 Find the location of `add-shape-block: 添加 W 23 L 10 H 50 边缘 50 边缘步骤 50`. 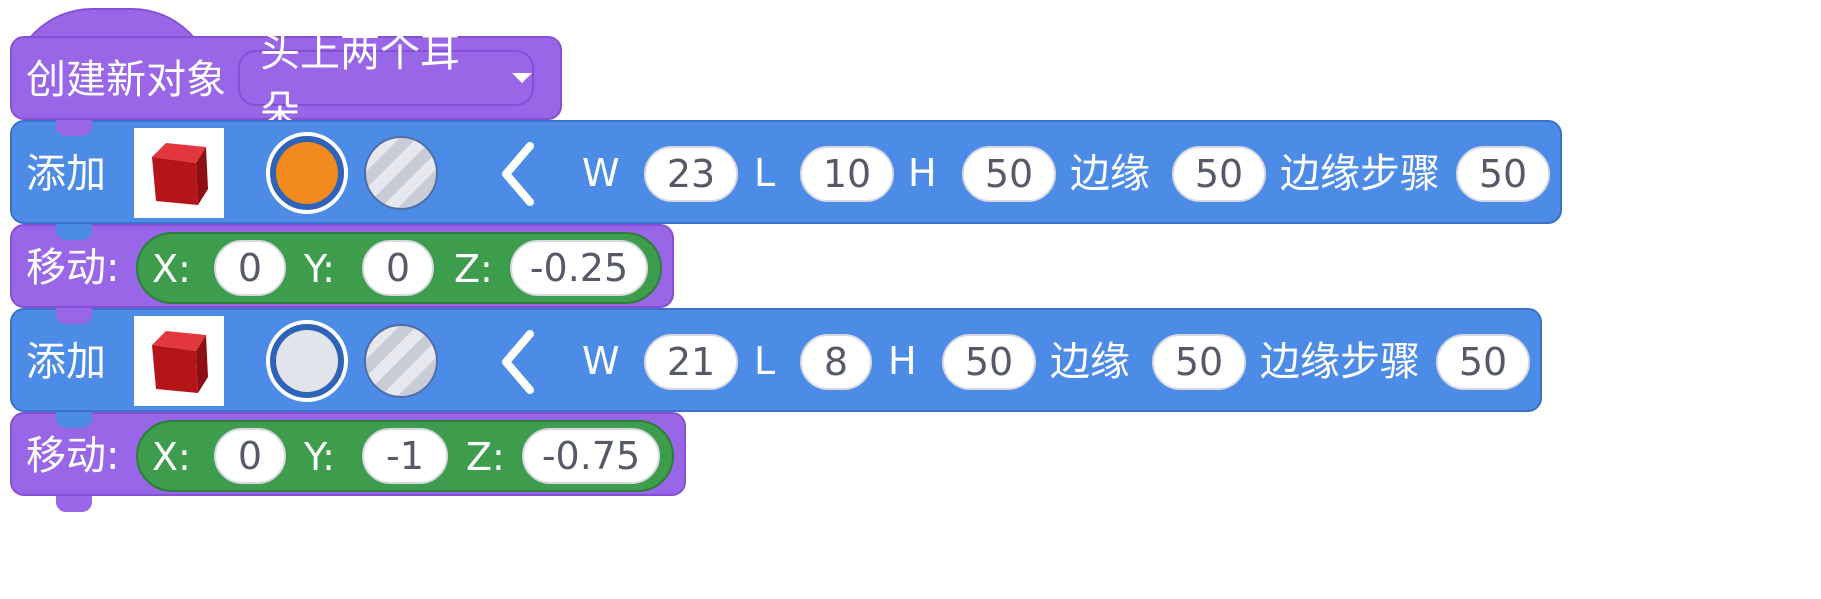

add-shape-block: 添加 W 23 L 10 H 50 边缘 50 边缘步骤 50 is located at coordinates (786, 172).